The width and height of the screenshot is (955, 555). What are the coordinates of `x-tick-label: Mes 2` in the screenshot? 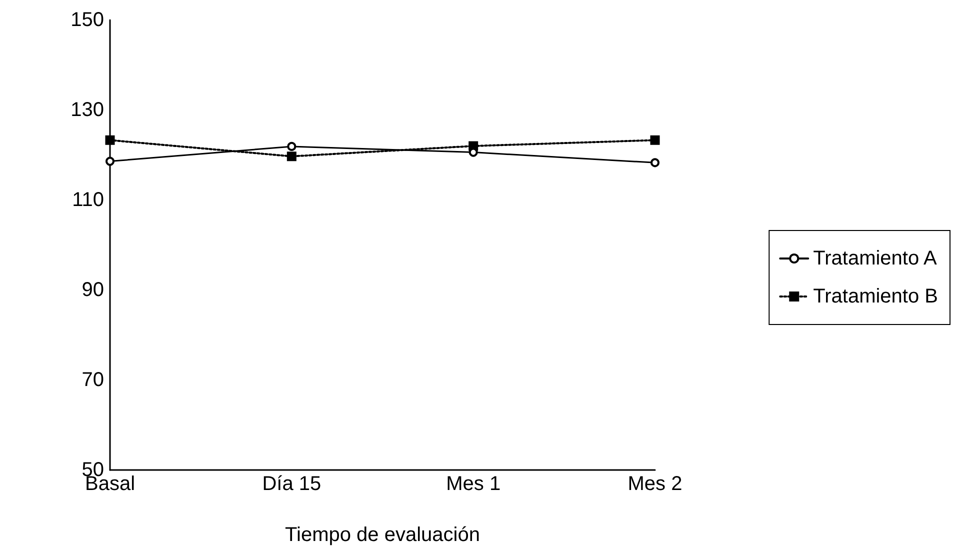 It's located at (655, 484).